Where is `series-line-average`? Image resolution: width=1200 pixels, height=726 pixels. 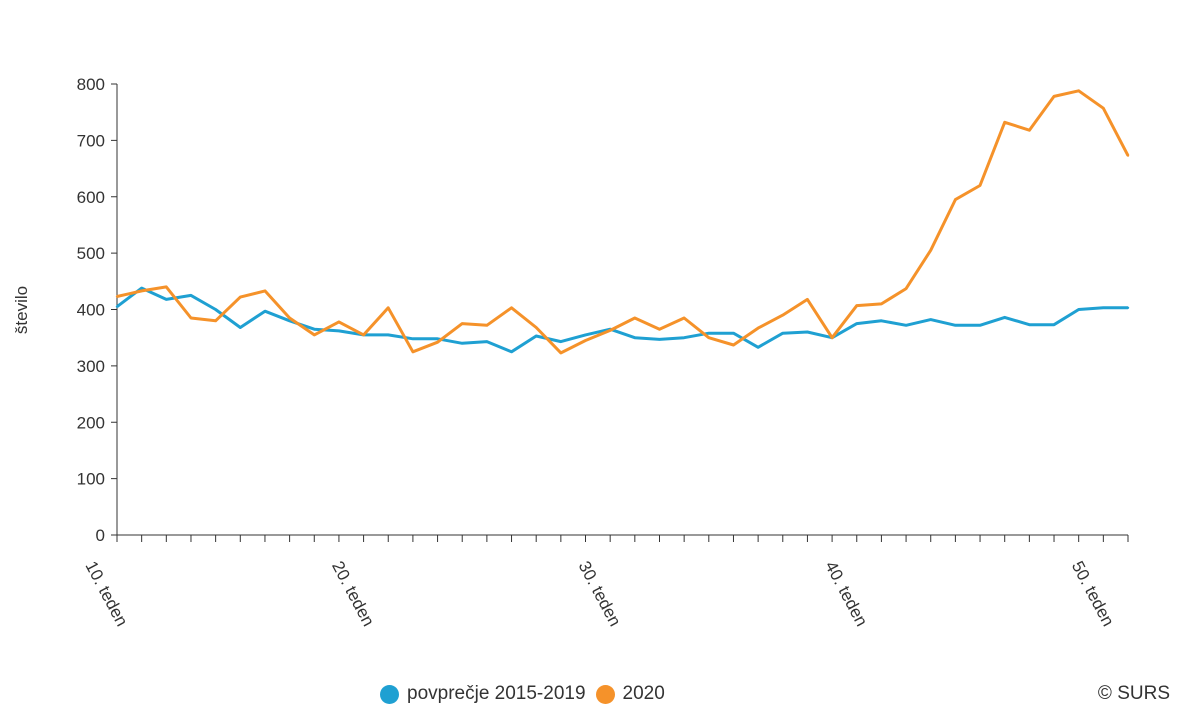 series-line-average is located at coordinates (622, 320).